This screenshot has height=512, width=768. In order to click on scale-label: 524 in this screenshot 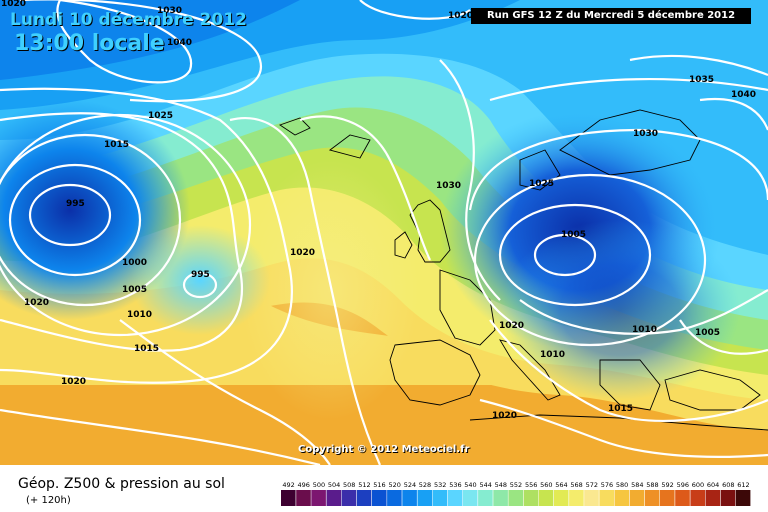, I will do `click(410, 485)`.